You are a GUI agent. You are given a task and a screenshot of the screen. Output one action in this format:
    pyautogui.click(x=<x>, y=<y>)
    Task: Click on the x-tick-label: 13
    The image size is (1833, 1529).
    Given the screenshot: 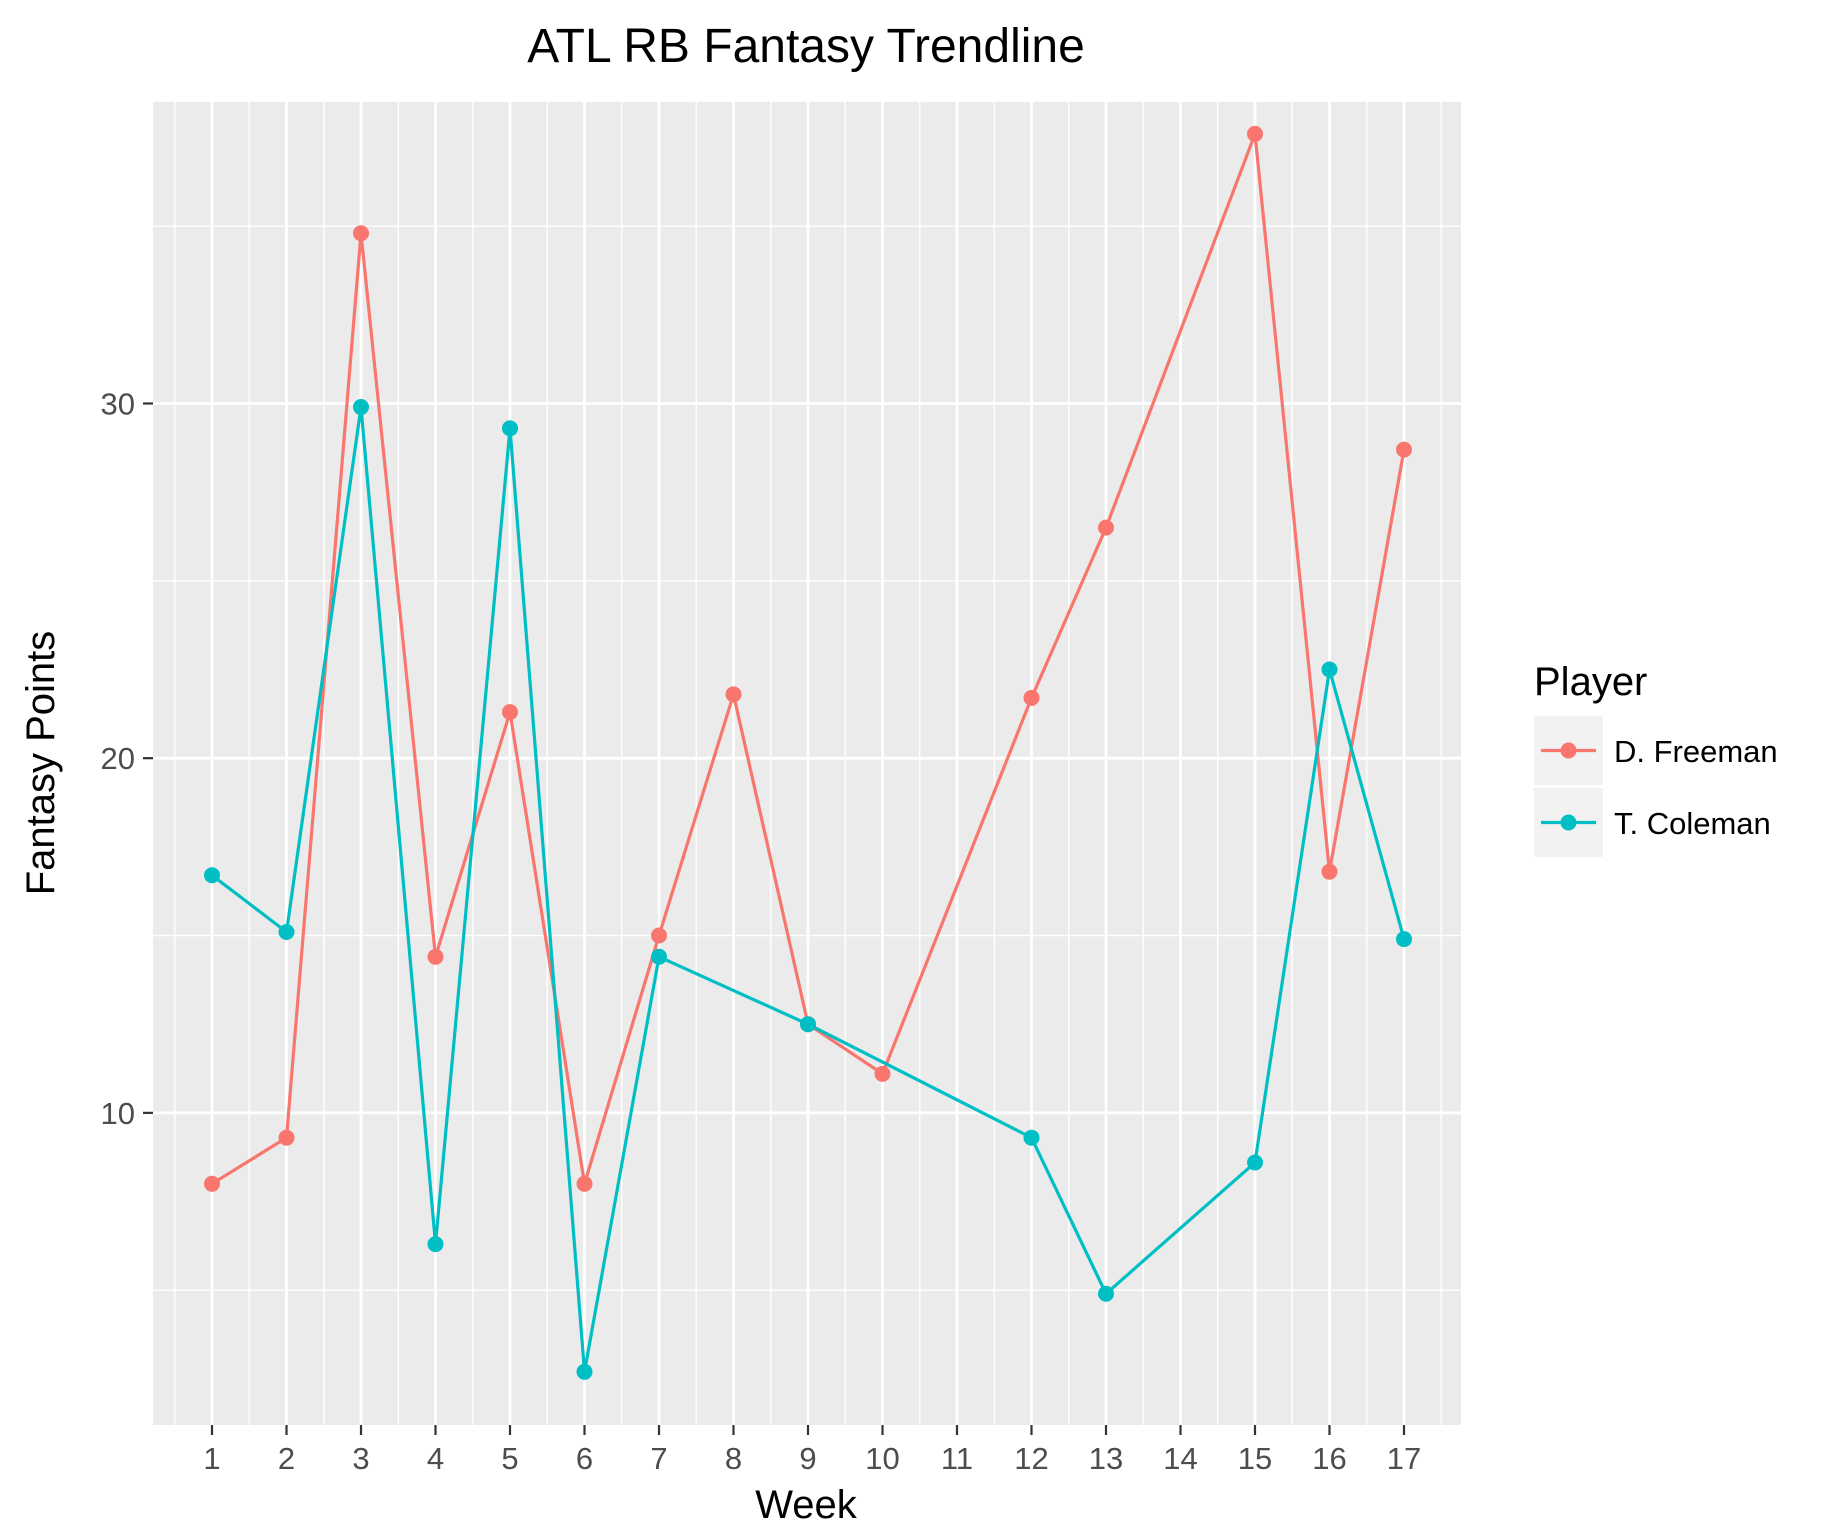 What is the action you would take?
    pyautogui.click(x=1106, y=1458)
    